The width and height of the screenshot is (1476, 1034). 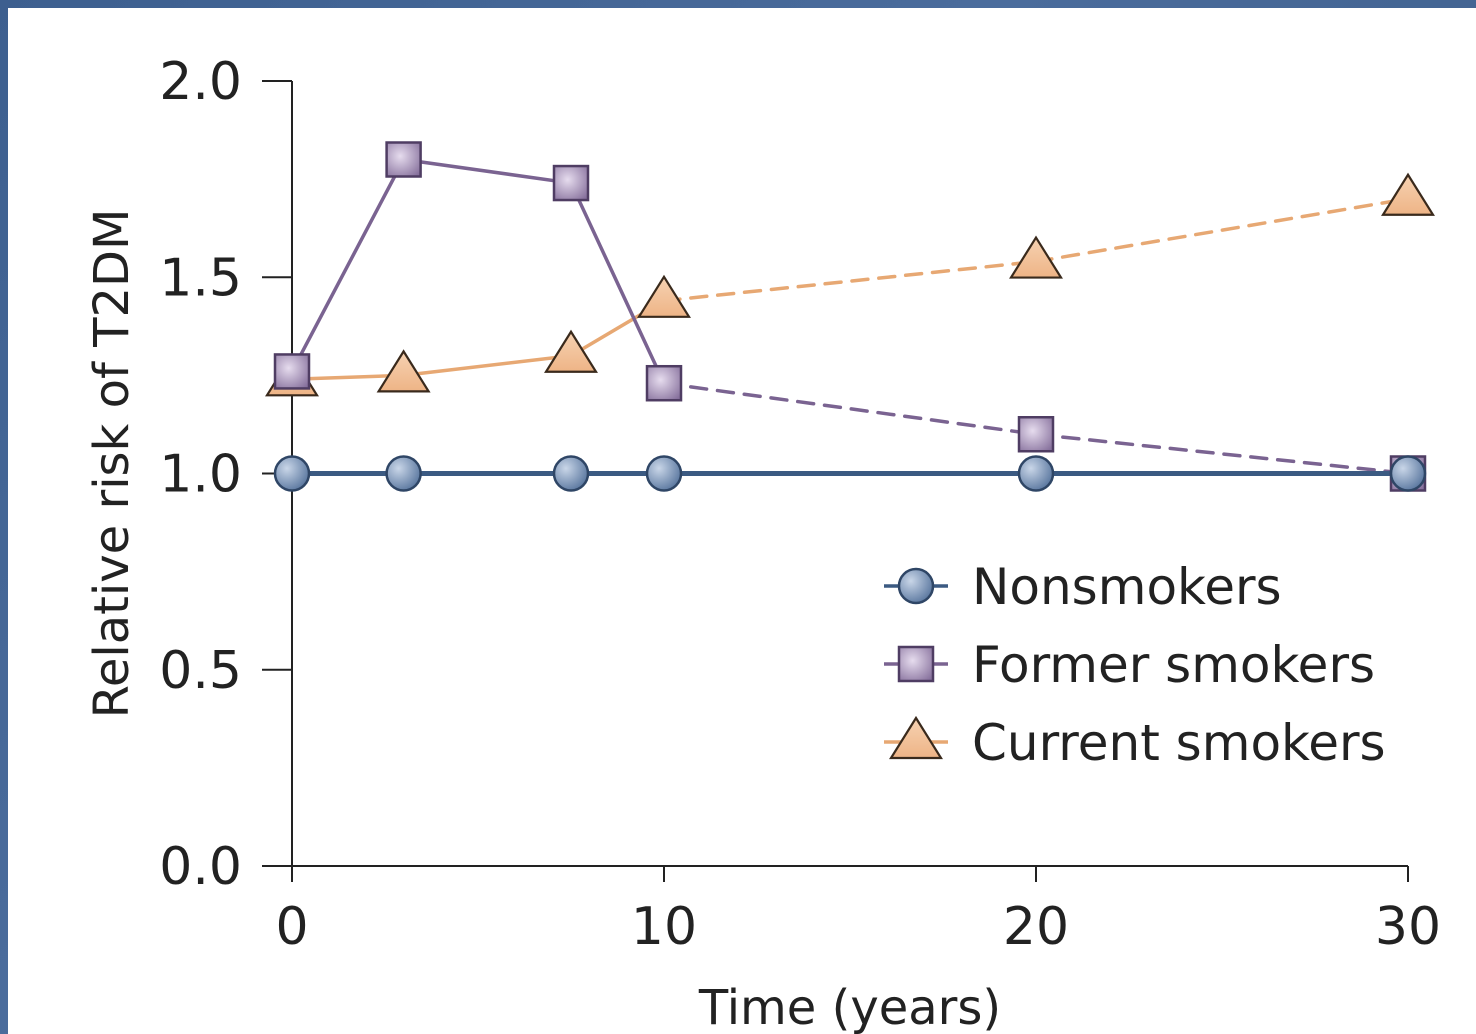 What do you see at coordinates (1127, 587) in the screenshot?
I see `legend-label: Nonsmokers` at bounding box center [1127, 587].